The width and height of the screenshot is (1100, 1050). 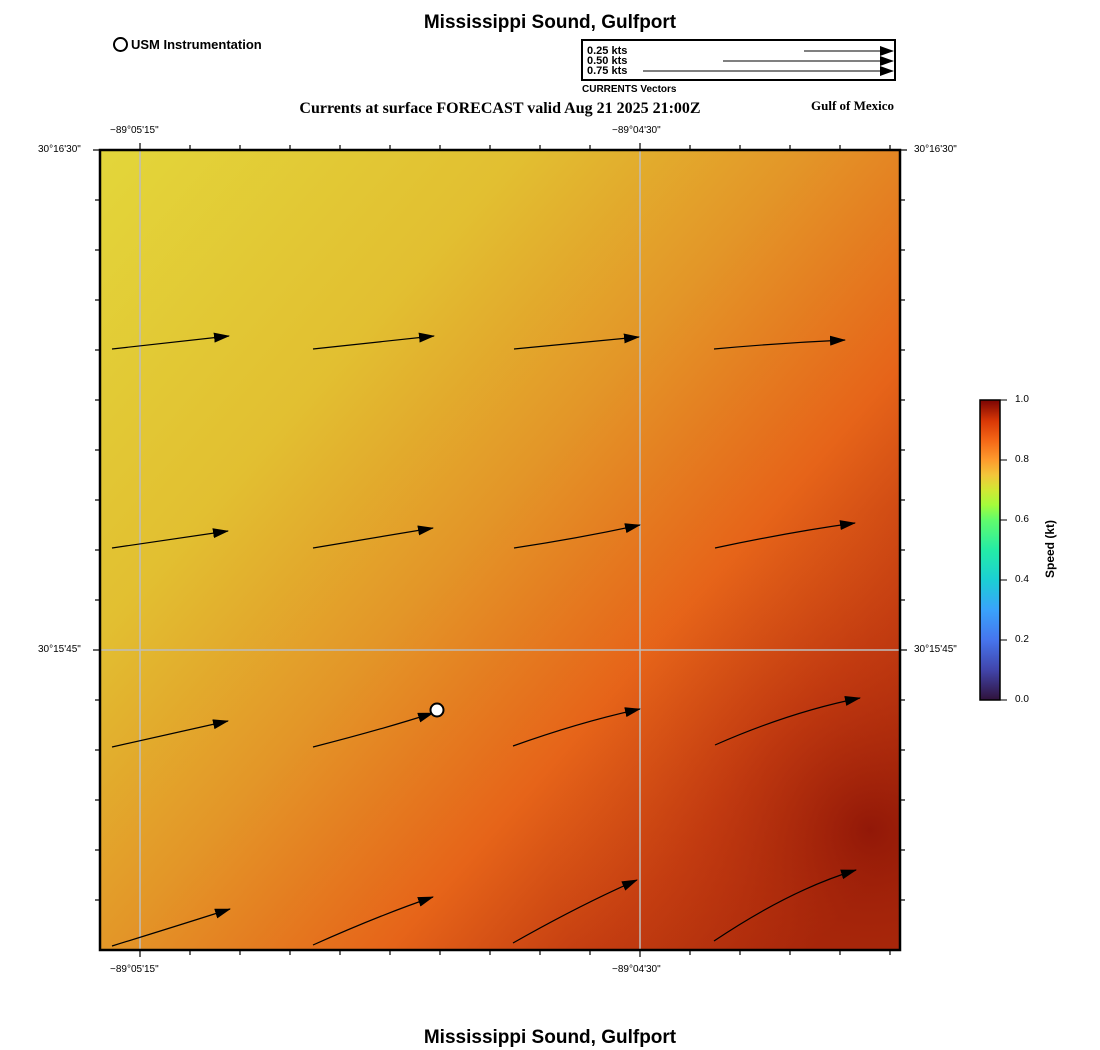 I want to click on speed-colorbar, so click(x=990, y=550).